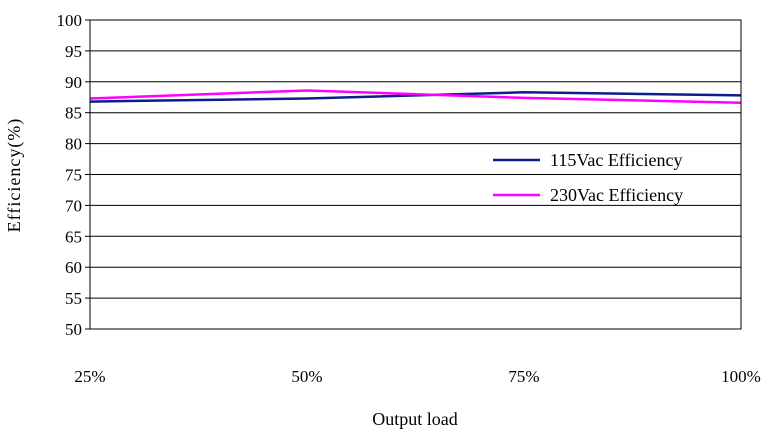  I want to click on x-tick-label: 50%, so click(306, 376).